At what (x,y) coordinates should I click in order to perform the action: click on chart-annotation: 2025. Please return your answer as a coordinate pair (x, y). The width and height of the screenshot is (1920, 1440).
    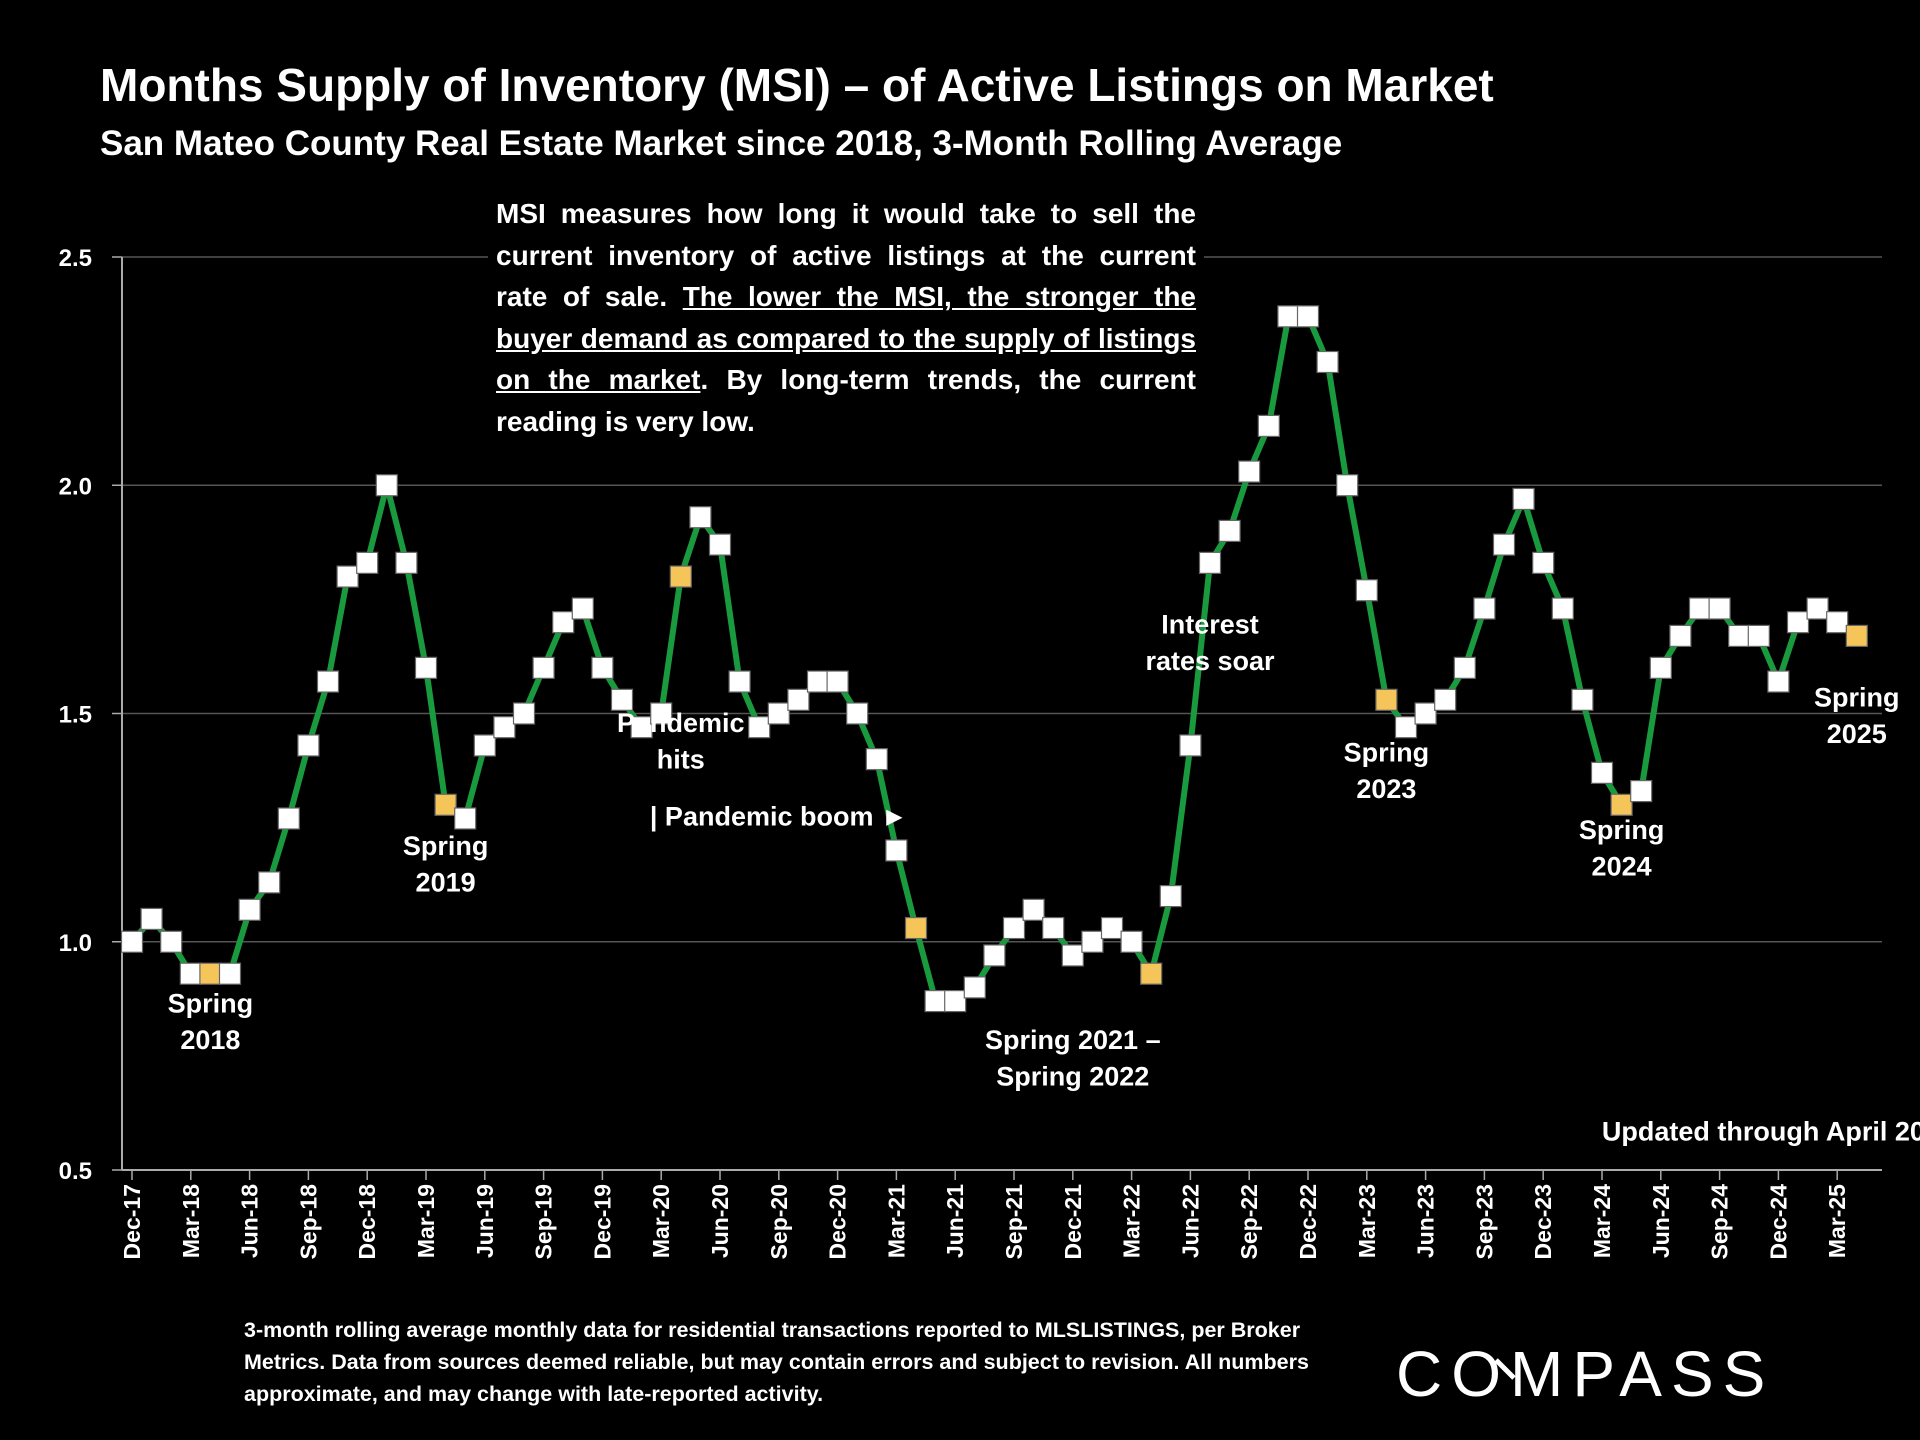
    Looking at the image, I should click on (1857, 734).